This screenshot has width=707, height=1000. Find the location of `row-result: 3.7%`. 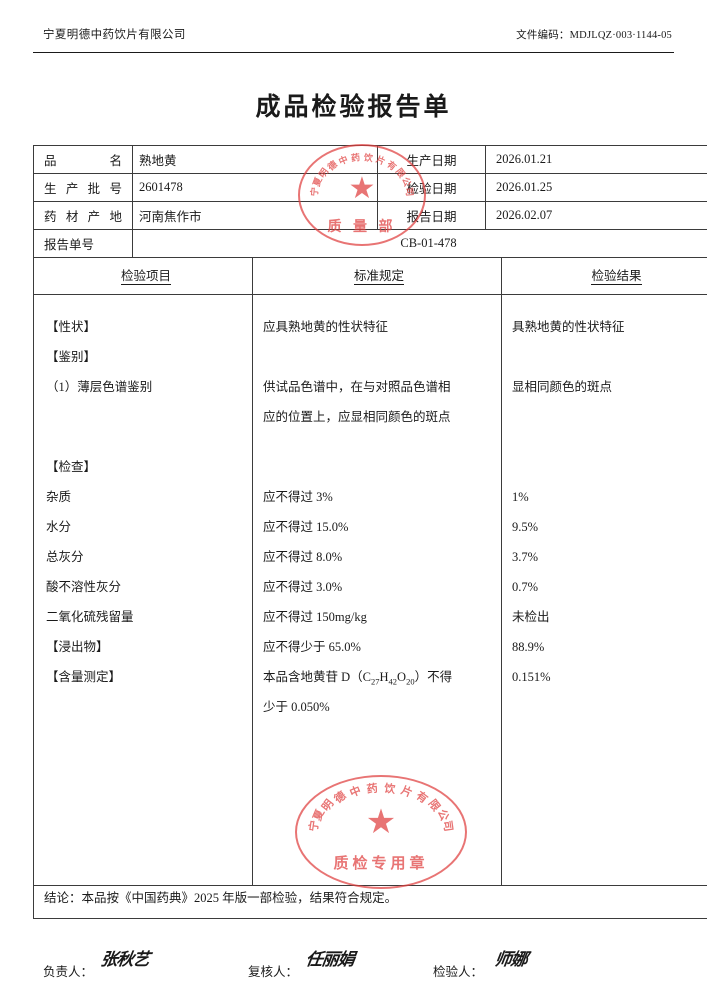

row-result: 3.7% is located at coordinates (604, 560).